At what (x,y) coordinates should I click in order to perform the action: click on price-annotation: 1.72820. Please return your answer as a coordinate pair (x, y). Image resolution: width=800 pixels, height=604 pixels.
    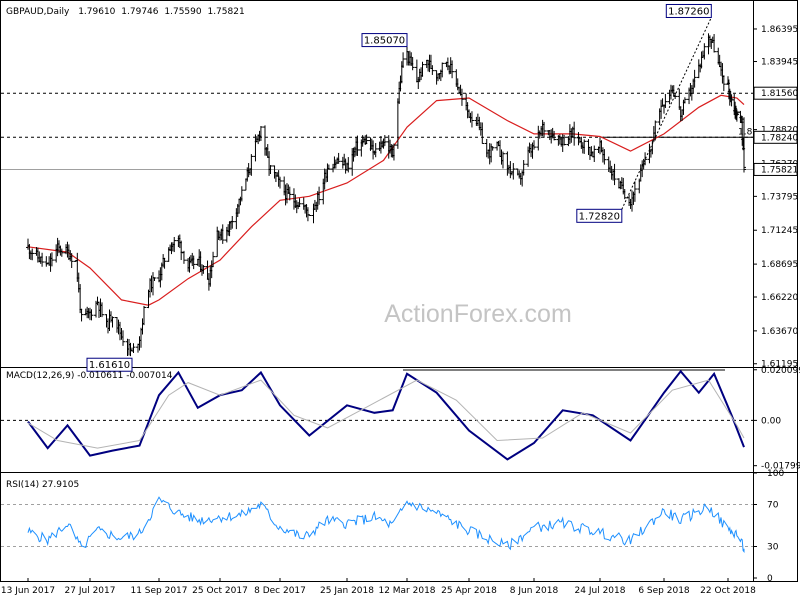
    Looking at the image, I should click on (599, 215).